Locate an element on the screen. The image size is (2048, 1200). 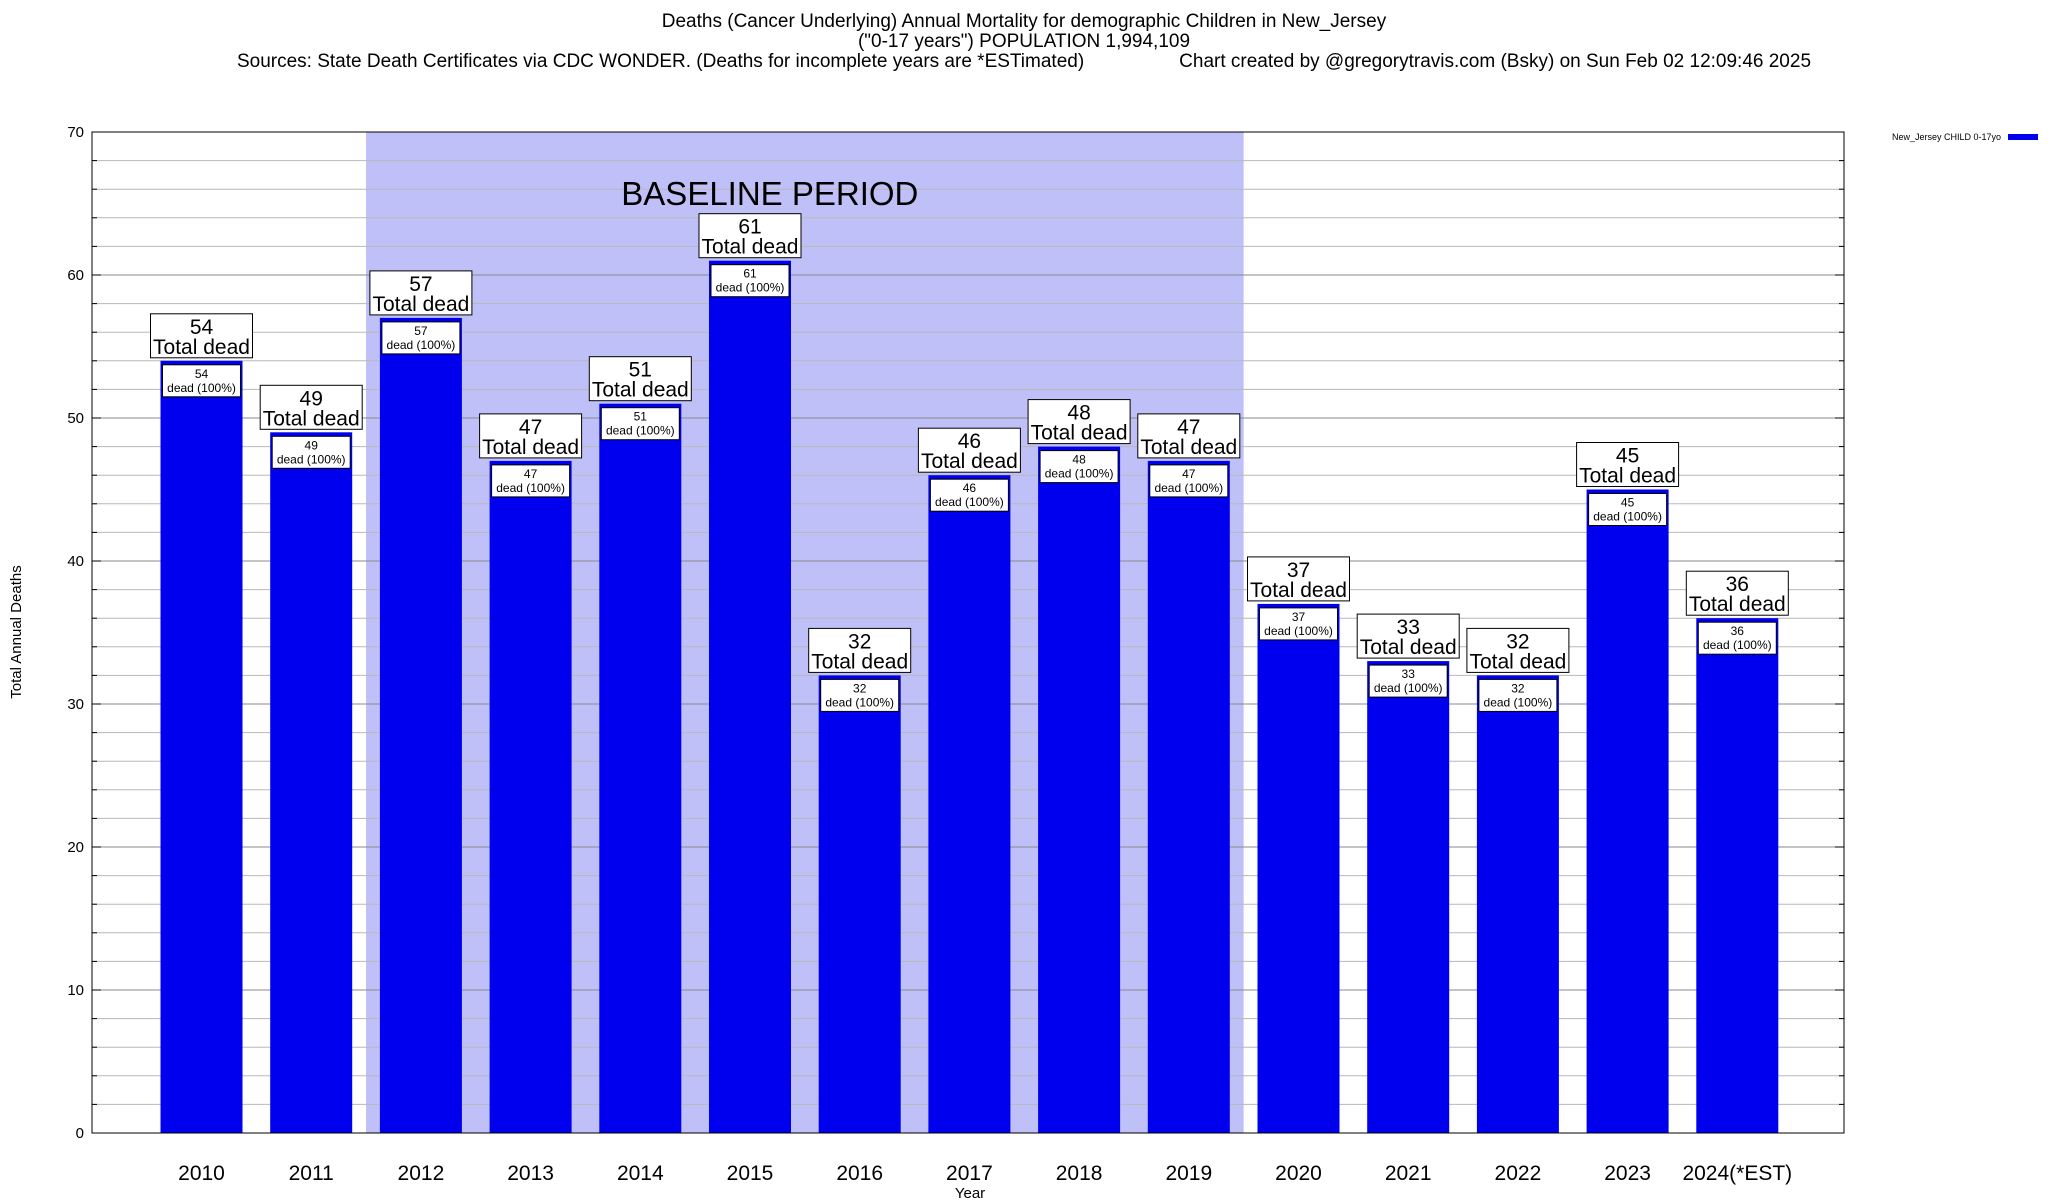
bar-top-value-label: 37 is located at coordinates (1298, 570).